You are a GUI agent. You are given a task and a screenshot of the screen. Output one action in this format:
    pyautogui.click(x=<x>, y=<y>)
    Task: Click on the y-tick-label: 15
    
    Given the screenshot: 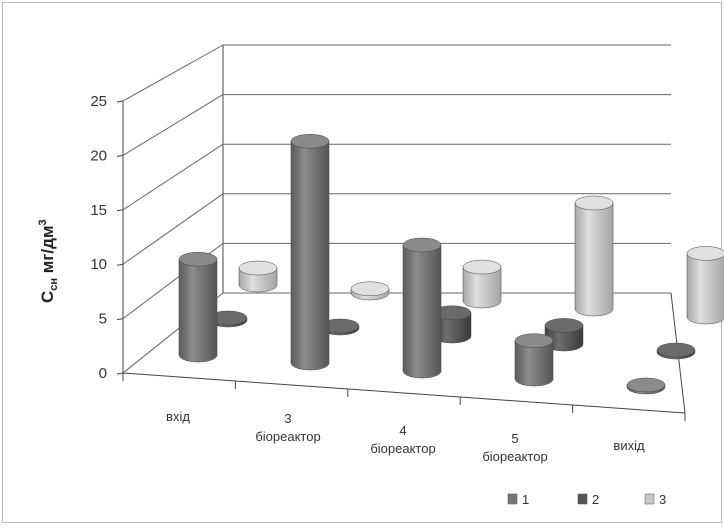 What is the action you would take?
    pyautogui.click(x=98, y=210)
    